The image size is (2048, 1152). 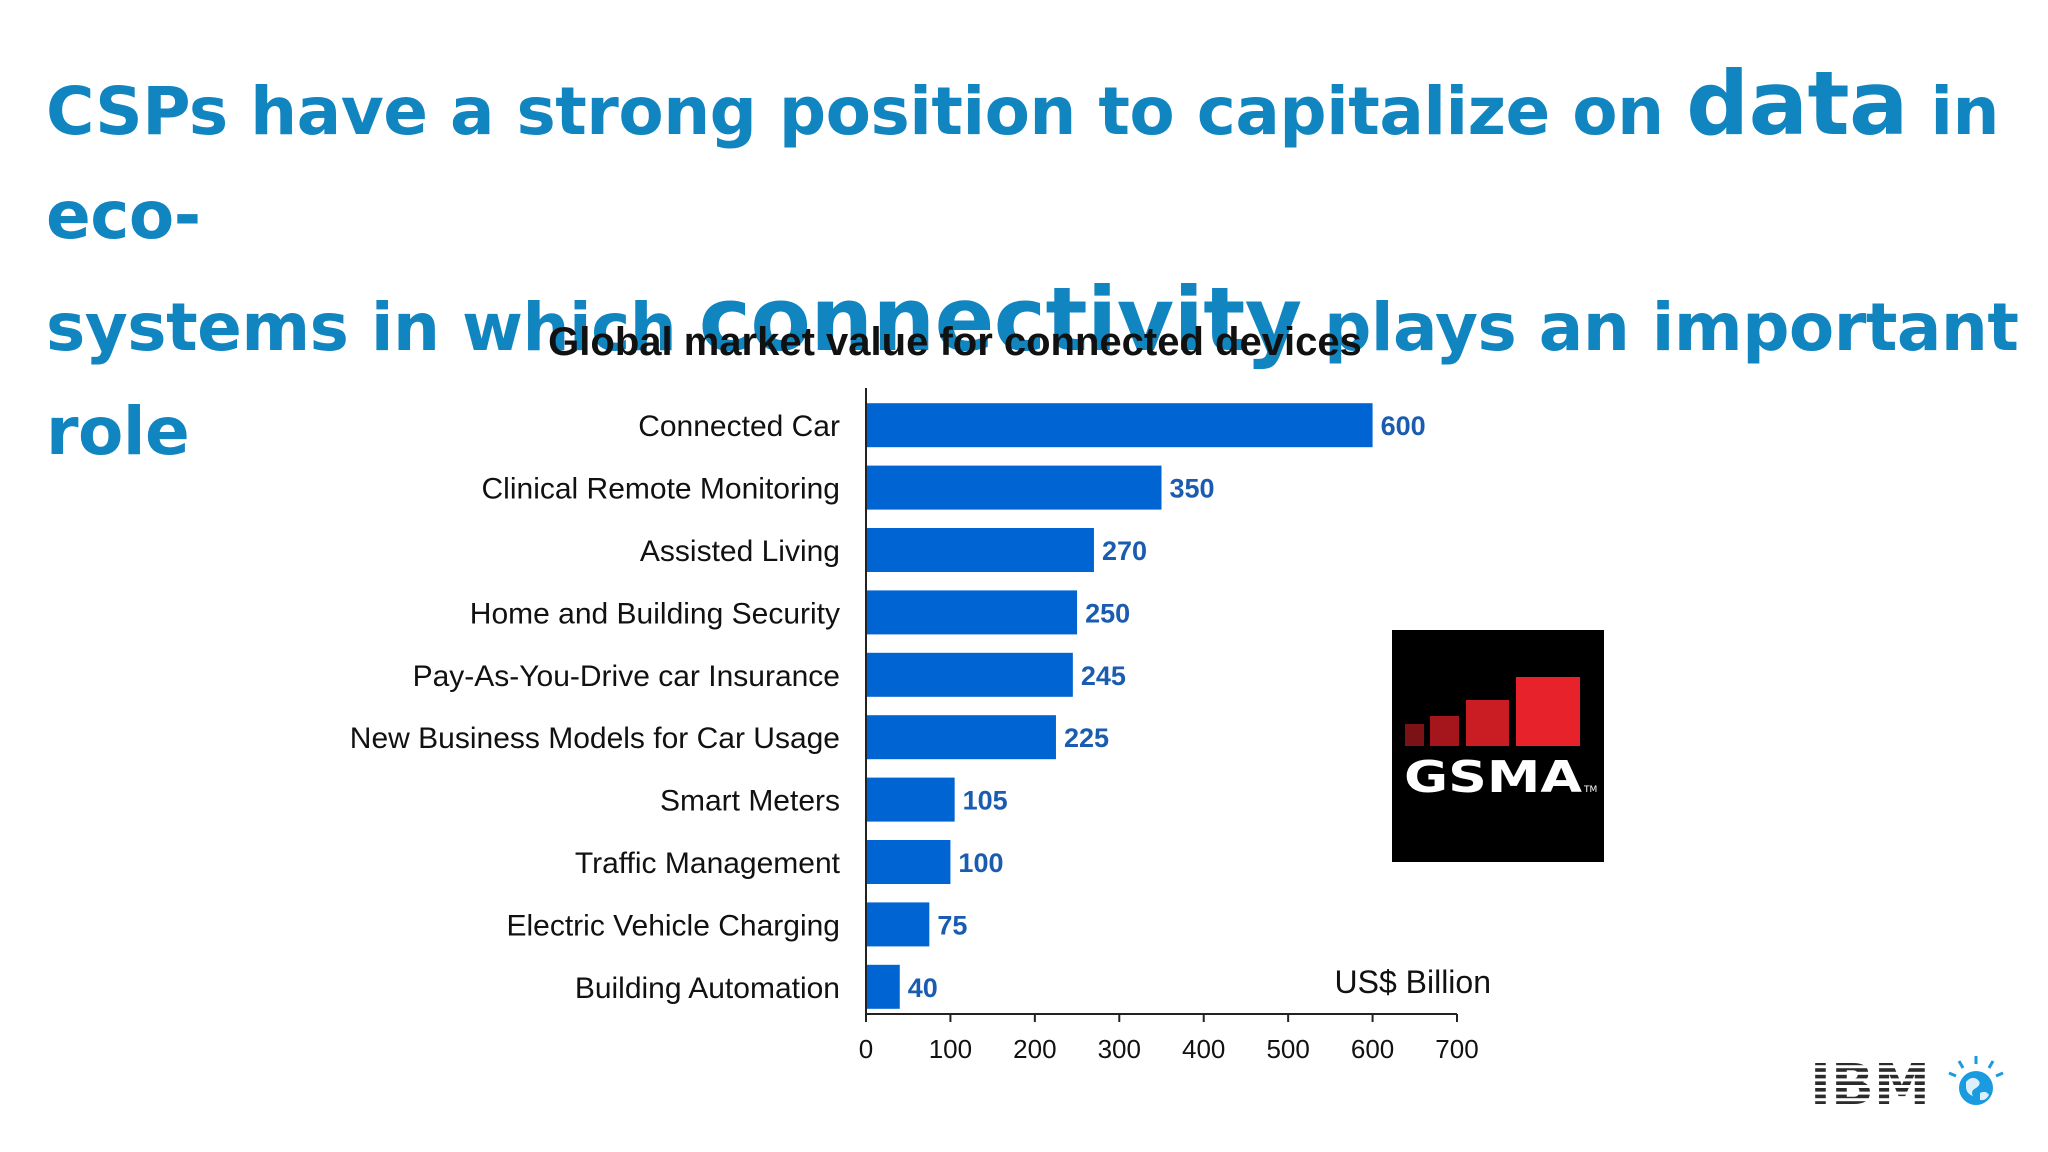 I want to click on data-label: 75, so click(x=952, y=925).